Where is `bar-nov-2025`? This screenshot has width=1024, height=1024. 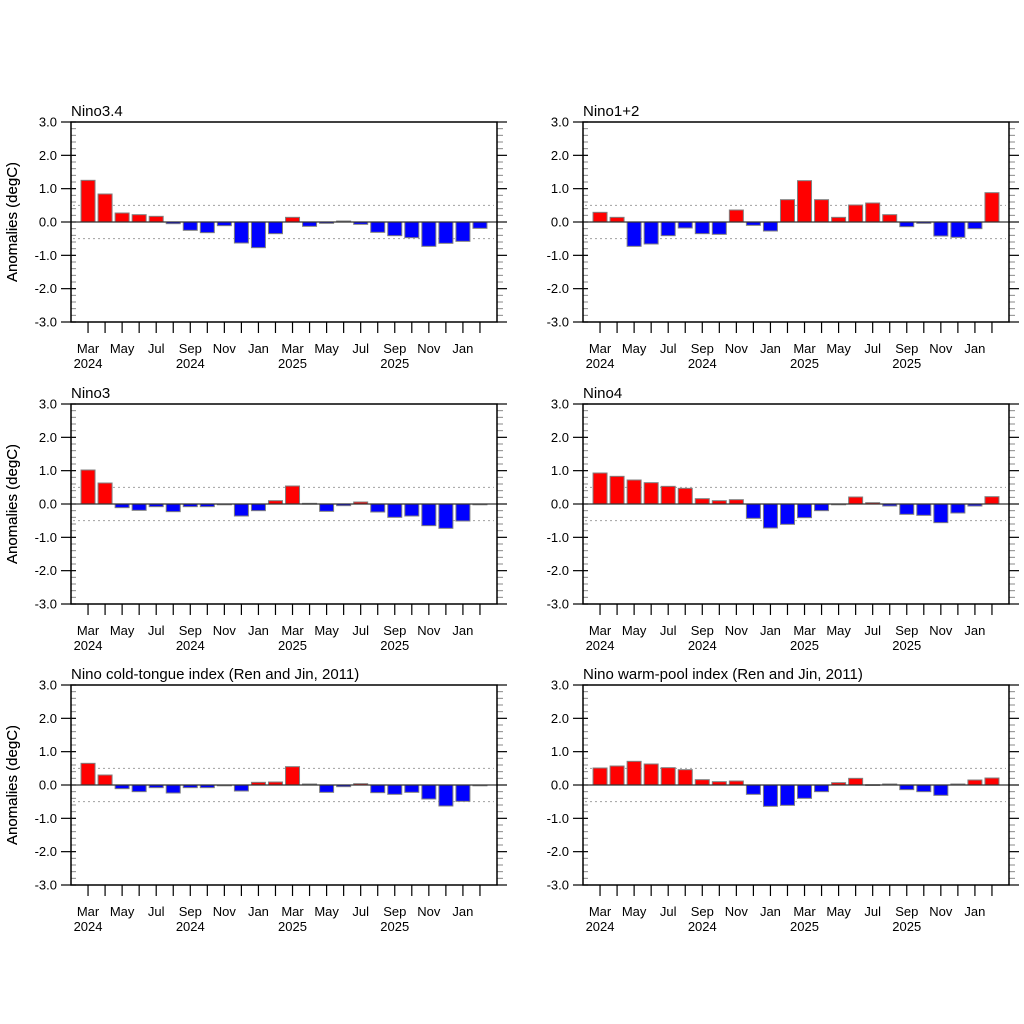
bar-nov-2025 is located at coordinates (941, 790).